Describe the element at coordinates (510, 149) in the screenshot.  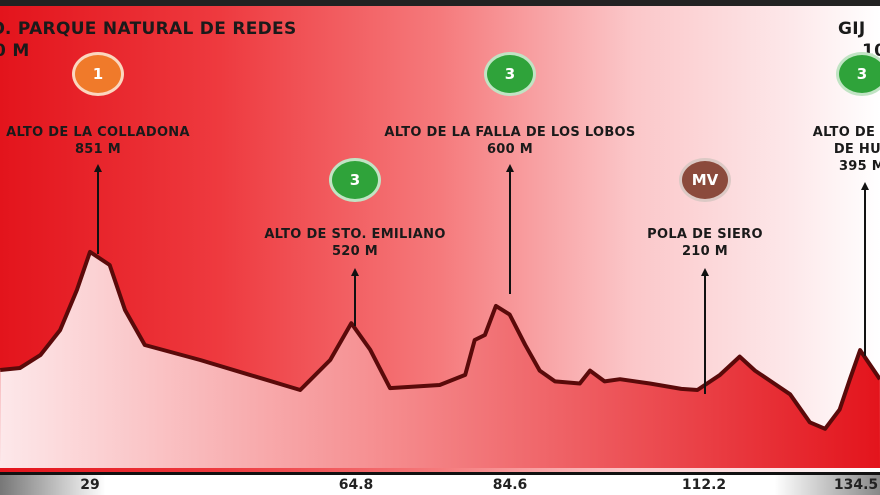
I see `climb-elevation: 600 M` at that location.